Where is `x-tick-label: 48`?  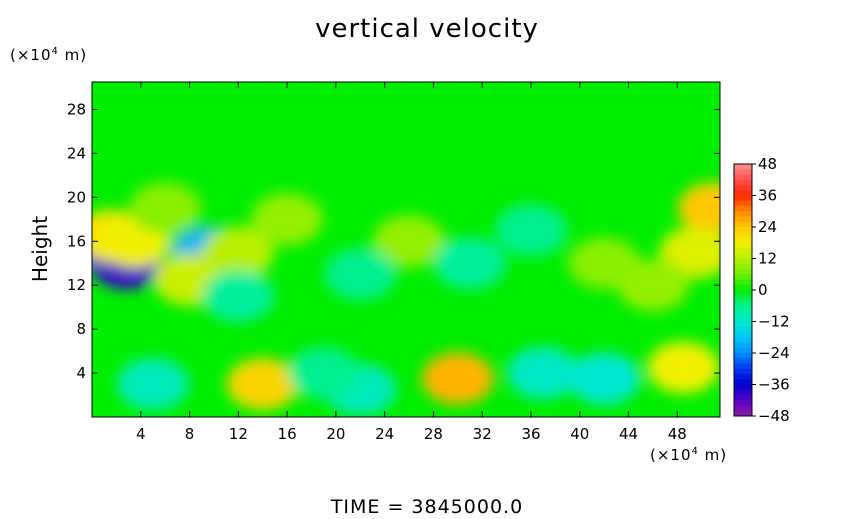
x-tick-label: 48 is located at coordinates (677, 434).